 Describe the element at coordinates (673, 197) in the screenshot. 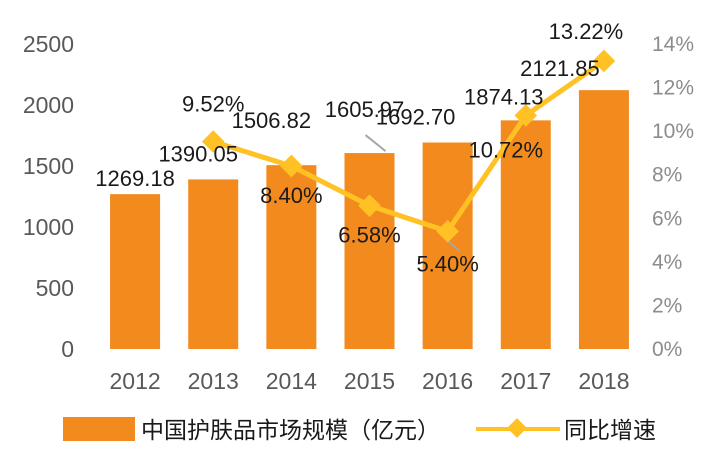

I see `right-axis-ticks: 0% 2% 4% 6% 8% 10% 12% 14%` at that location.